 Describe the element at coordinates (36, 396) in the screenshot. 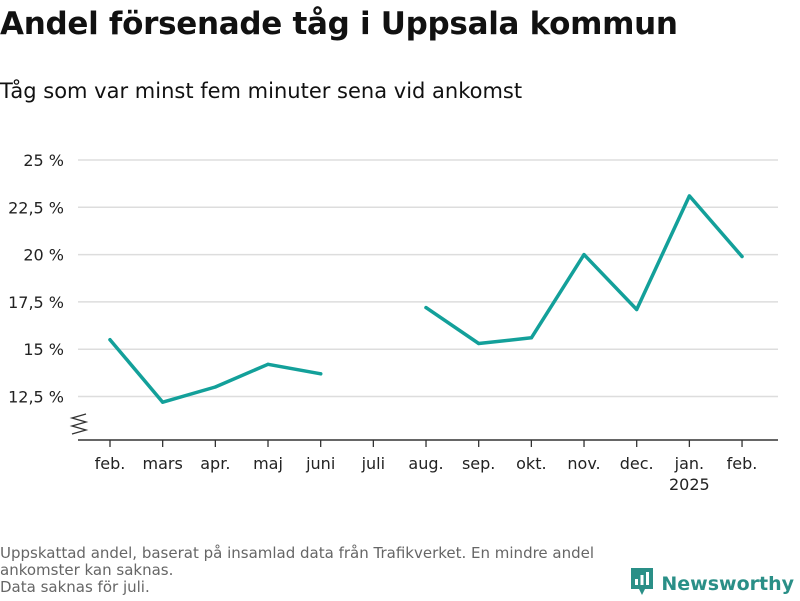

I see `y-tick-label: 12,5 %` at that location.